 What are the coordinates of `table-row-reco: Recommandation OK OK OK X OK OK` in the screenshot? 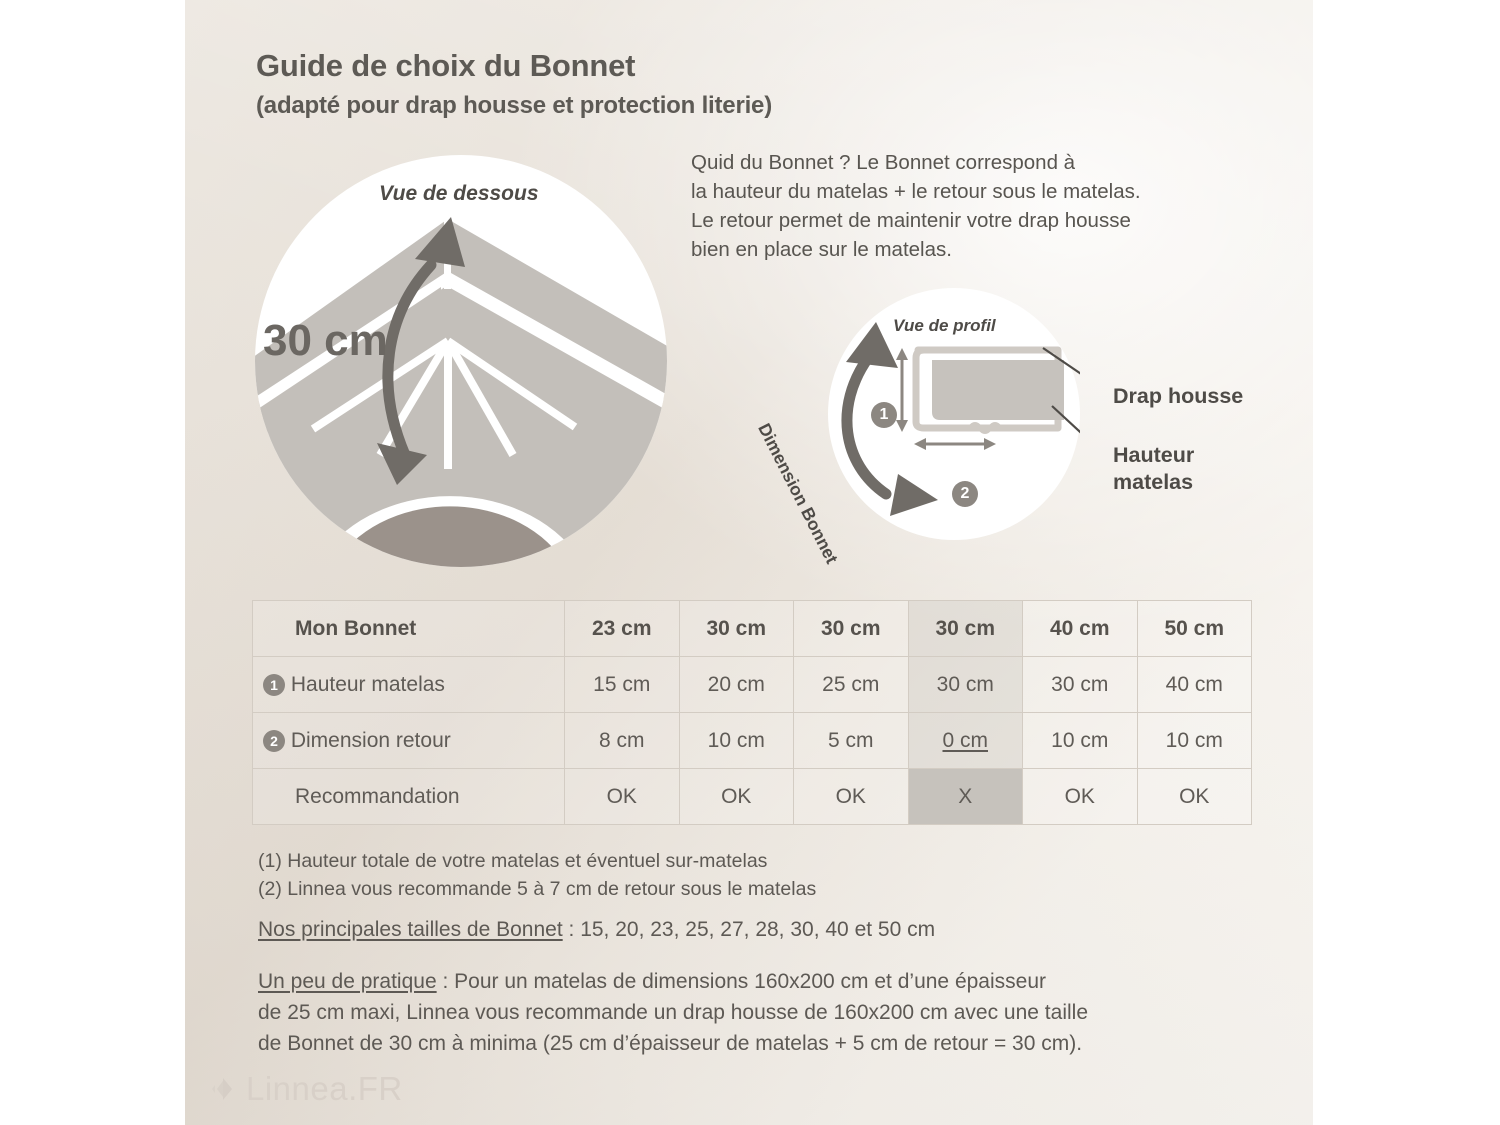 It's located at (752, 796).